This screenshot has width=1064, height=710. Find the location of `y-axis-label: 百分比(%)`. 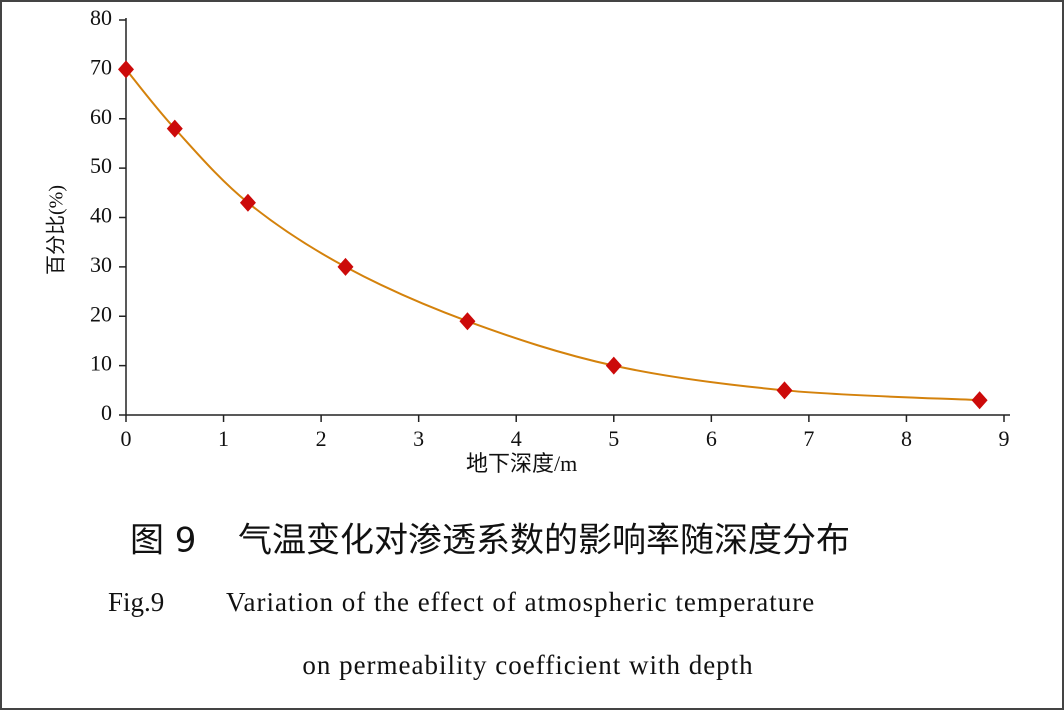

y-axis-label: 百分比(%) is located at coordinates (56, 230).